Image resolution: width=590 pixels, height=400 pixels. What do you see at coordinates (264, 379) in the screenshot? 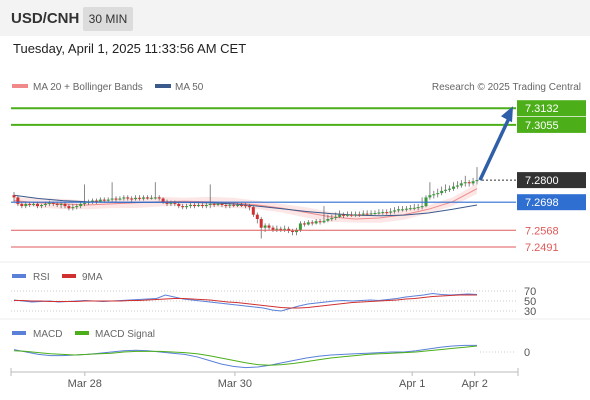
I see `time-axis: Mar 28 Mar 30 Apr 1 Apr 2` at bounding box center [264, 379].